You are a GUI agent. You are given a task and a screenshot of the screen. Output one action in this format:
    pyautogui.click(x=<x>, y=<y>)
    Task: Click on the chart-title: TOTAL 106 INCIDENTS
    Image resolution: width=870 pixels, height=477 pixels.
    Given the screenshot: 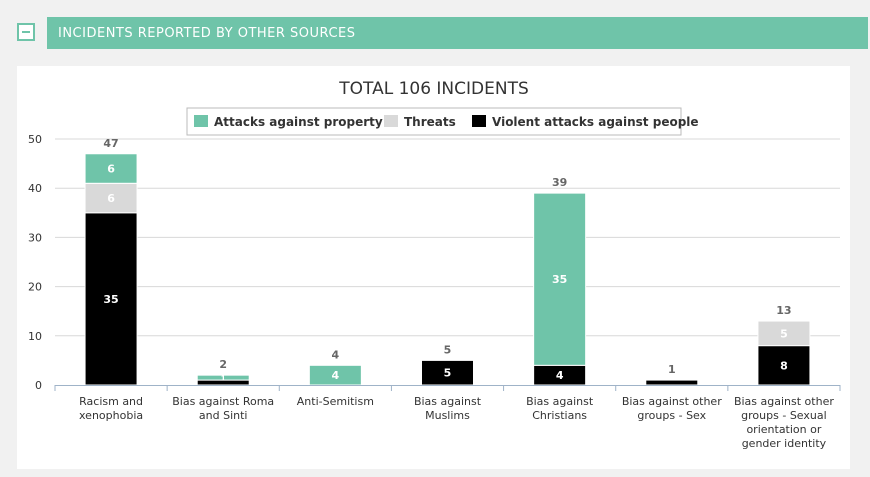 What is the action you would take?
    pyautogui.click(x=433, y=89)
    